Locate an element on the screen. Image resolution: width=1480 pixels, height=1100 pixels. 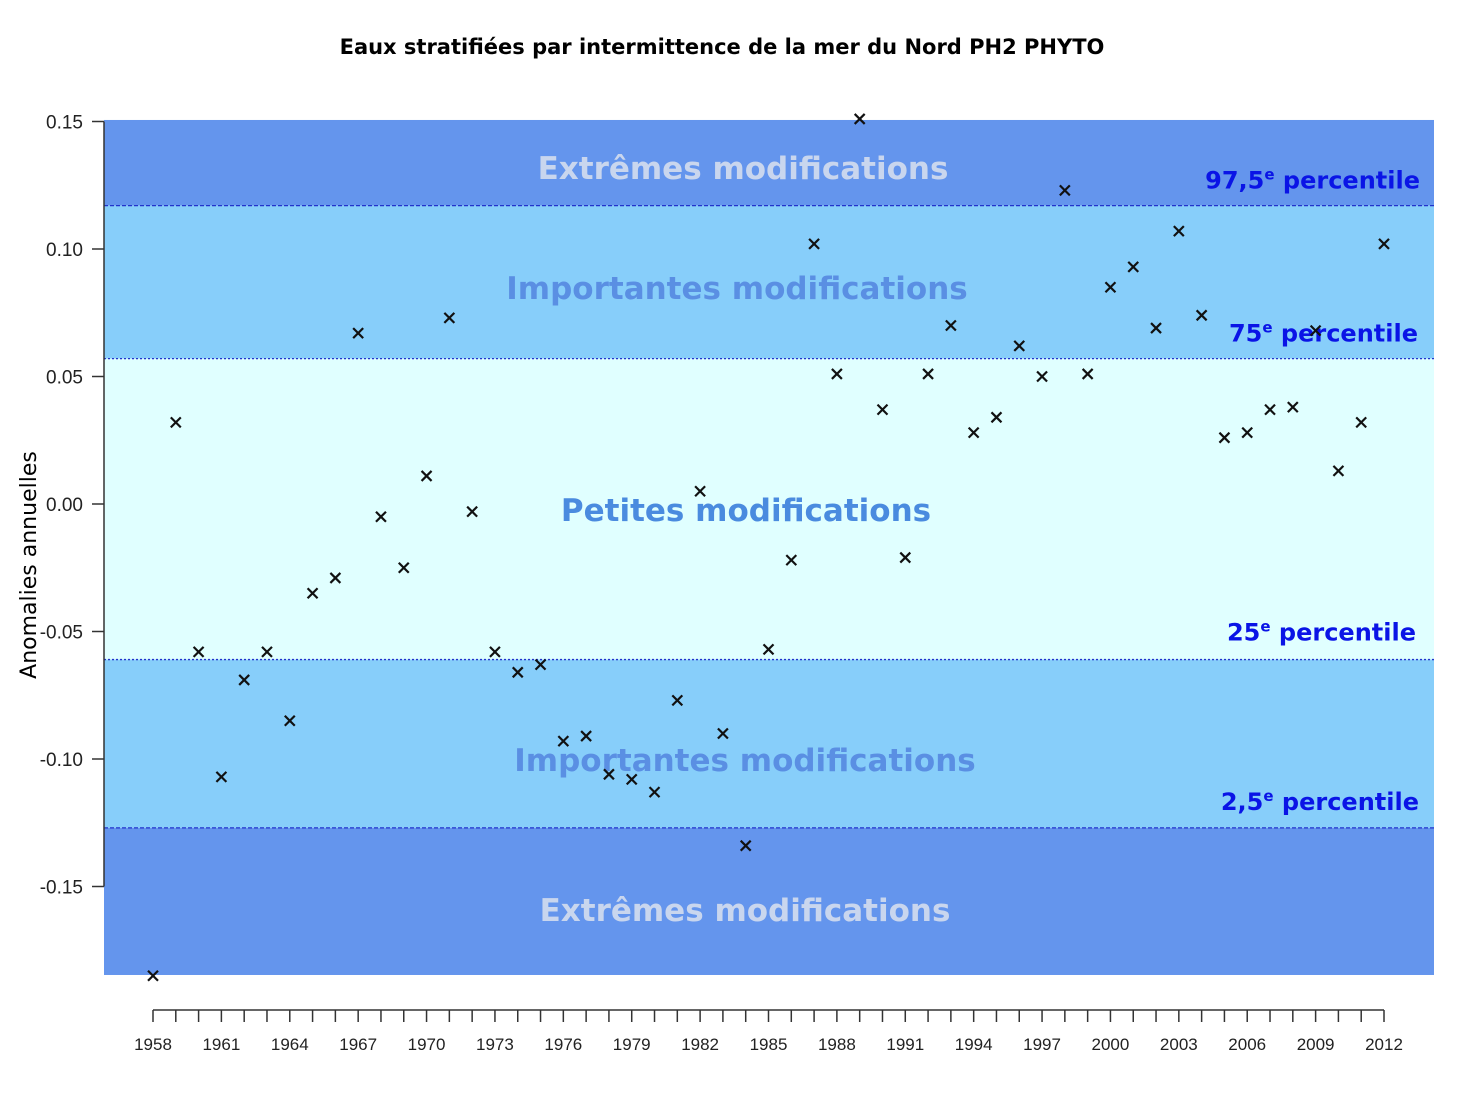
percentile-label: 25e percentile is located at coordinates (1321, 632).